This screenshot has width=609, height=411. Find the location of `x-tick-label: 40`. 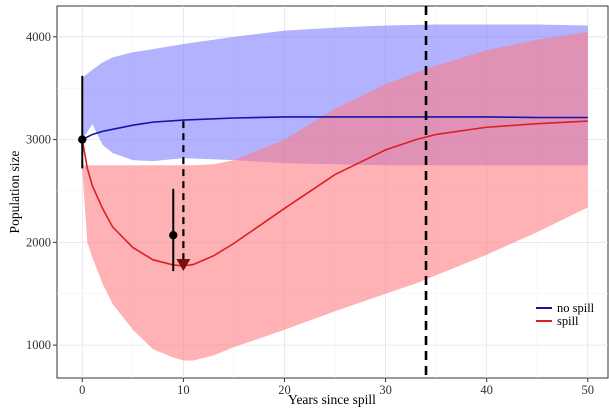

x-tick-label: 40 is located at coordinates (486, 390).